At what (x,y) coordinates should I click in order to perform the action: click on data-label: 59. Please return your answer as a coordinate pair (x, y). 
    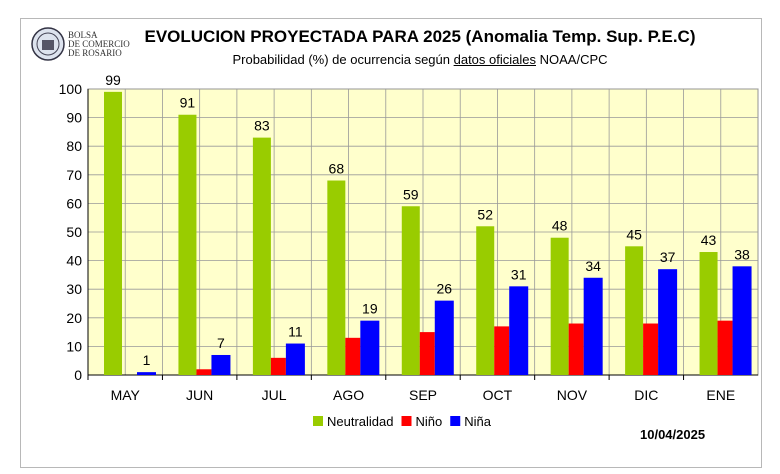
    Looking at the image, I should click on (411, 194).